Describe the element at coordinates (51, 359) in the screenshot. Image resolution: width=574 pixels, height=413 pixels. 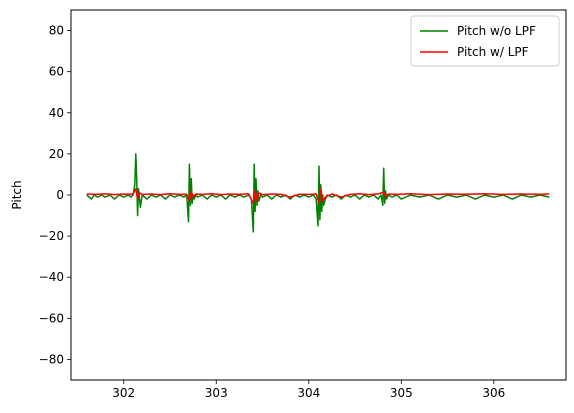
I see `y-tick-label: −80` at that location.